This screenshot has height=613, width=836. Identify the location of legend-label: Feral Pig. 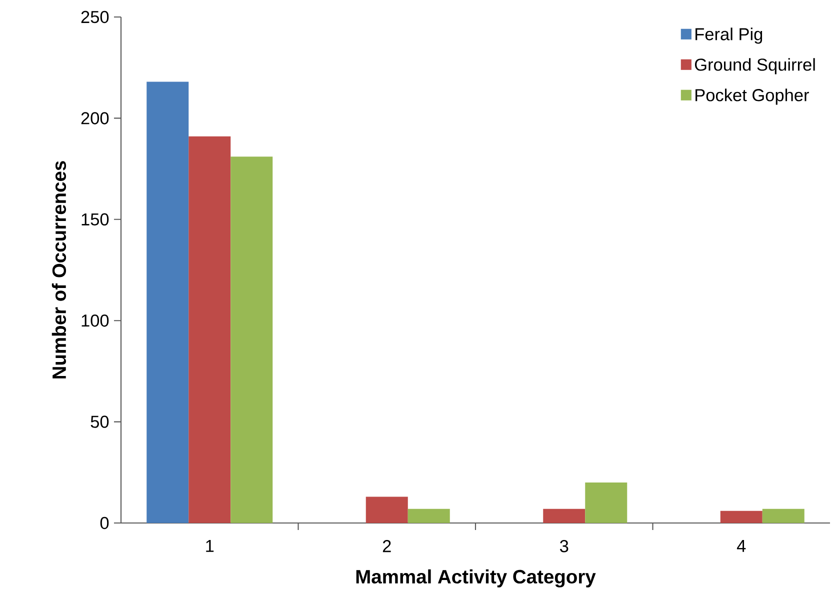
(729, 36).